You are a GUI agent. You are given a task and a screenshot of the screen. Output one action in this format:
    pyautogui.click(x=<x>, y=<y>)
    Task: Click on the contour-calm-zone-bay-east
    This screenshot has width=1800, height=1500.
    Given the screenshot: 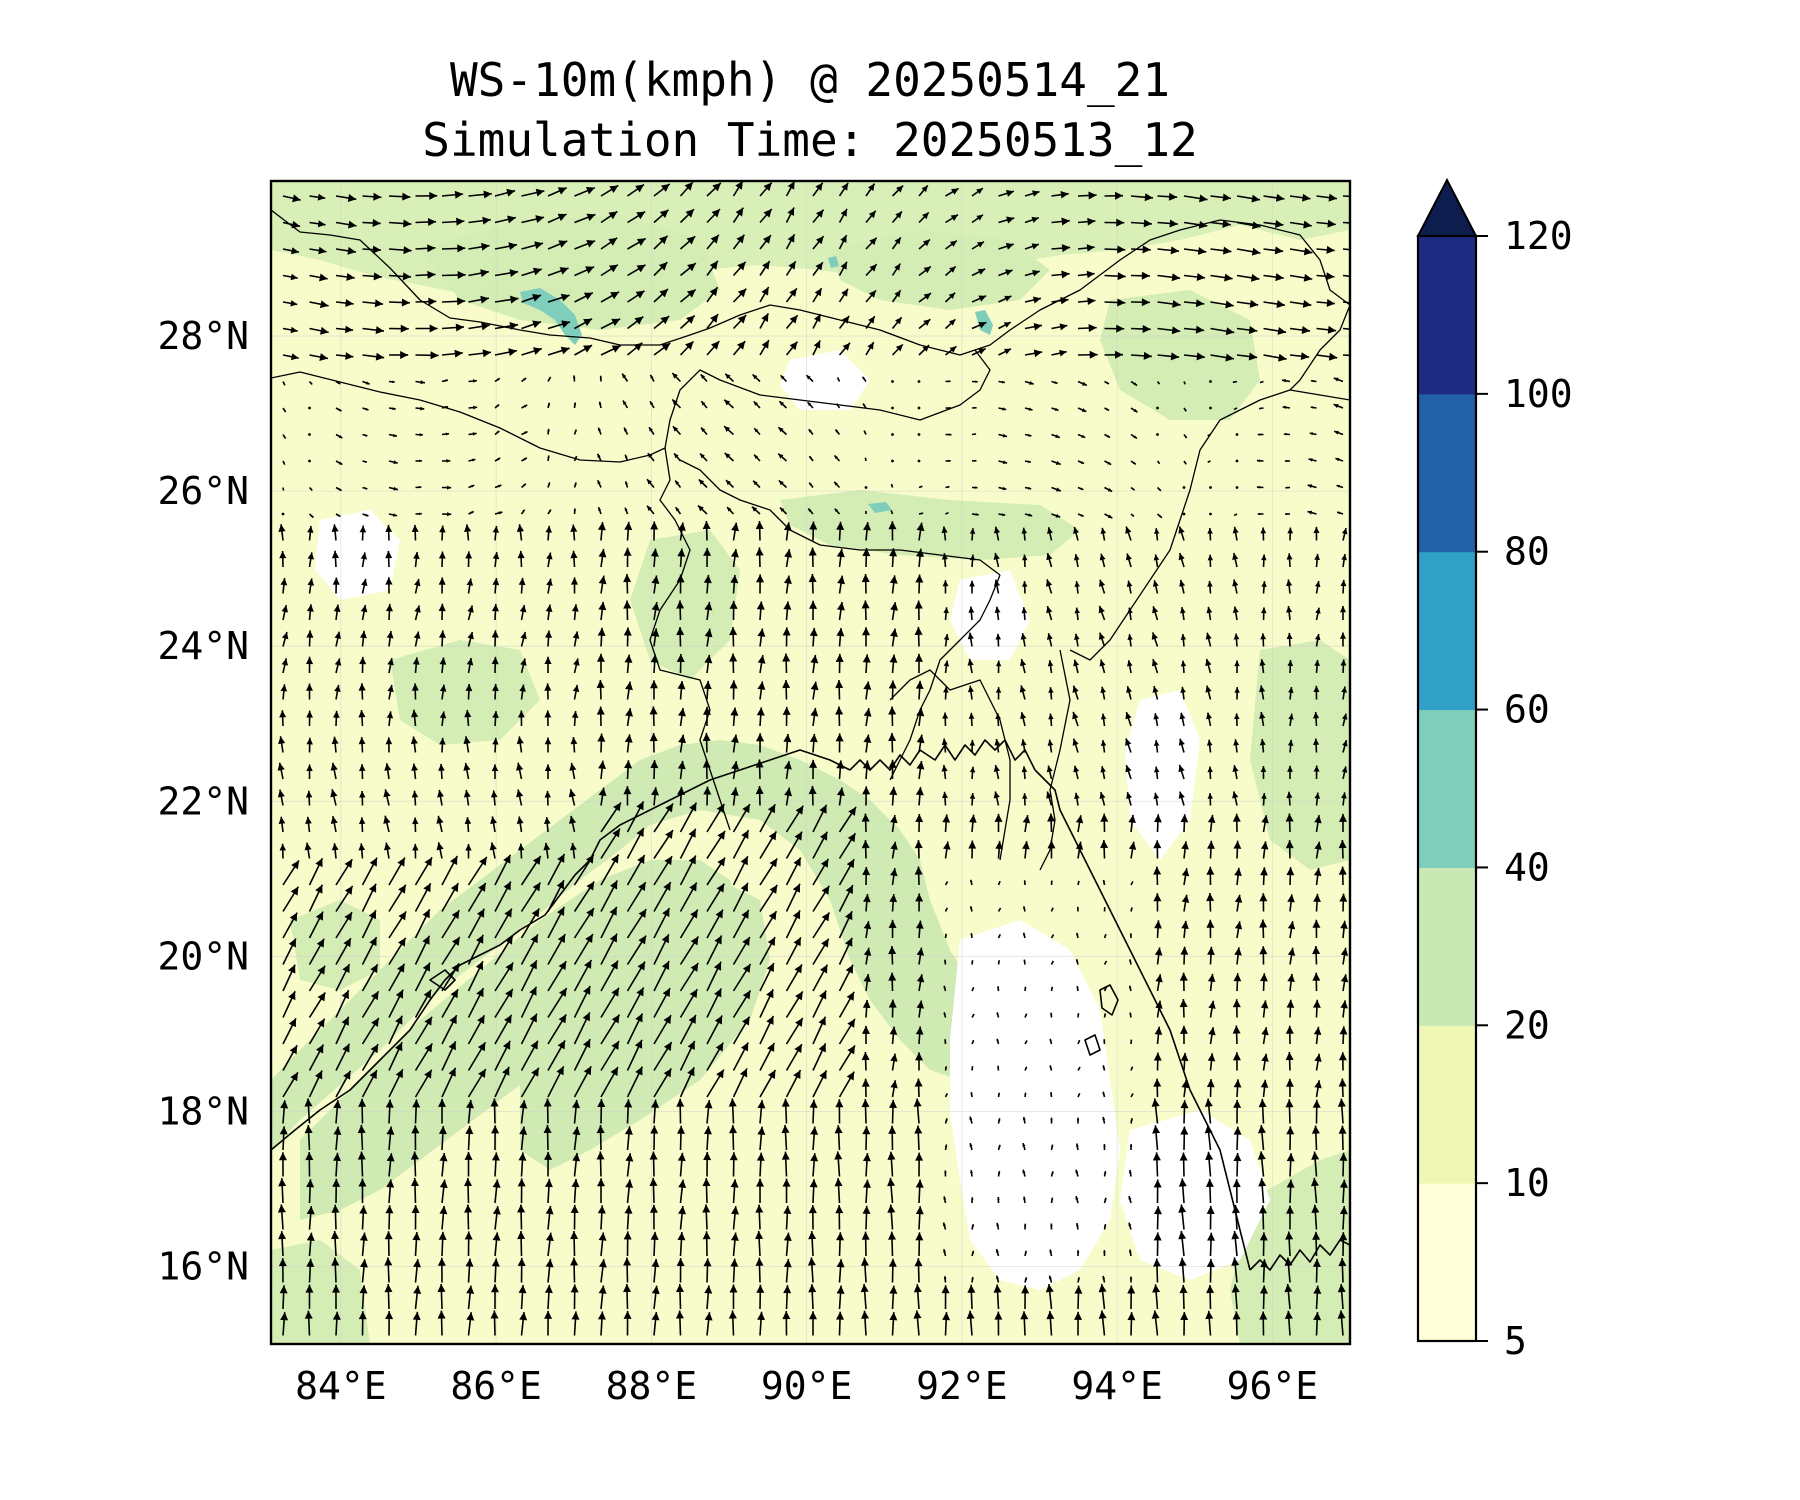 What is the action you would take?
    pyautogui.click(x=1035, y=1105)
    